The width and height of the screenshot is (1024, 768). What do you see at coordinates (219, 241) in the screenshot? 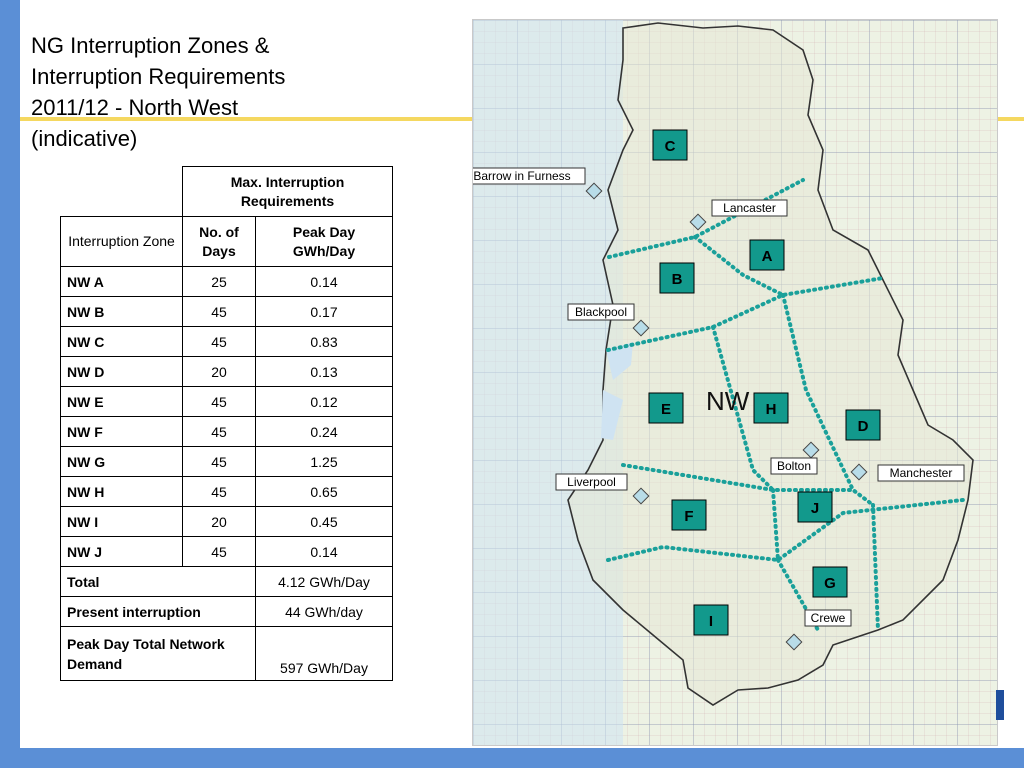
I see `col-header-days: No. of Days` at bounding box center [219, 241].